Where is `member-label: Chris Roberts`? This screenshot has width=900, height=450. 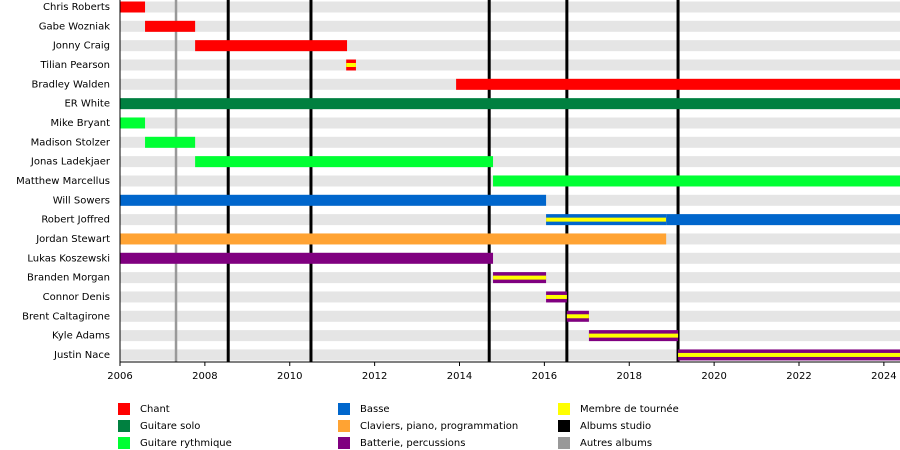
member-label: Chris Roberts is located at coordinates (76, 7).